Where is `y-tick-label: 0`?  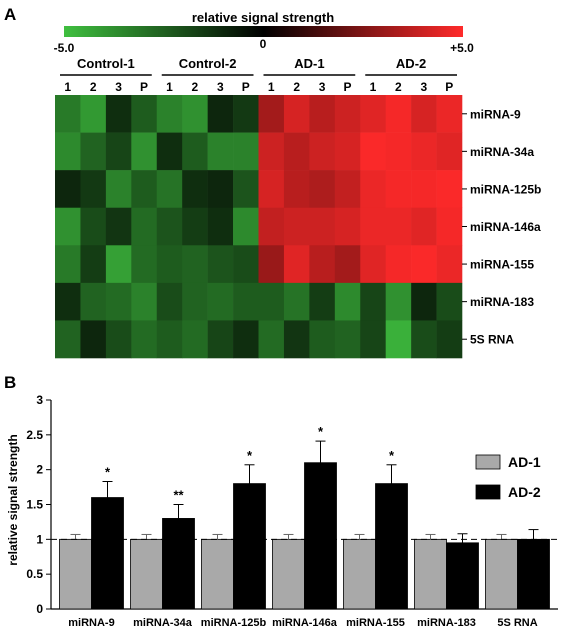 y-tick-label: 0 is located at coordinates (39, 609).